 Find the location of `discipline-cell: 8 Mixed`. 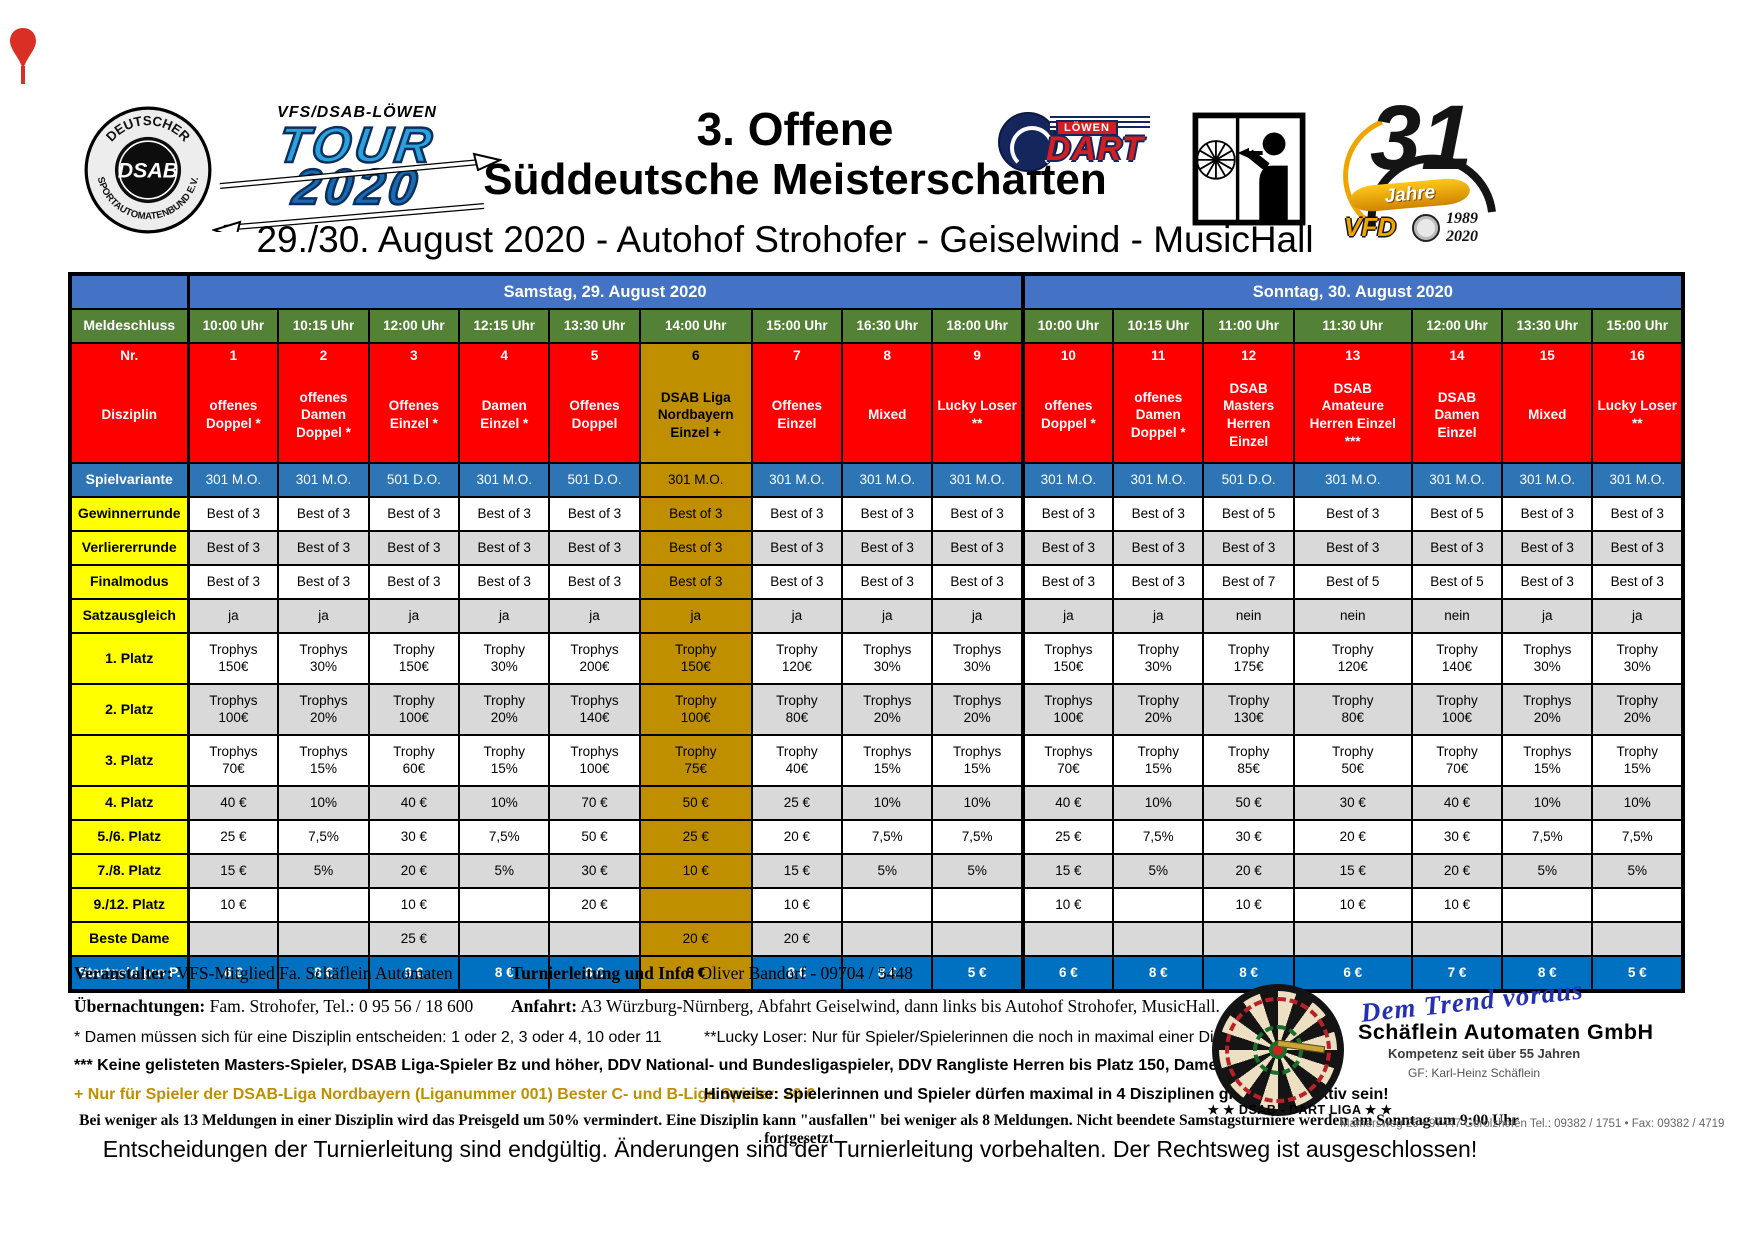

discipline-cell: 8 Mixed is located at coordinates (887, 403).